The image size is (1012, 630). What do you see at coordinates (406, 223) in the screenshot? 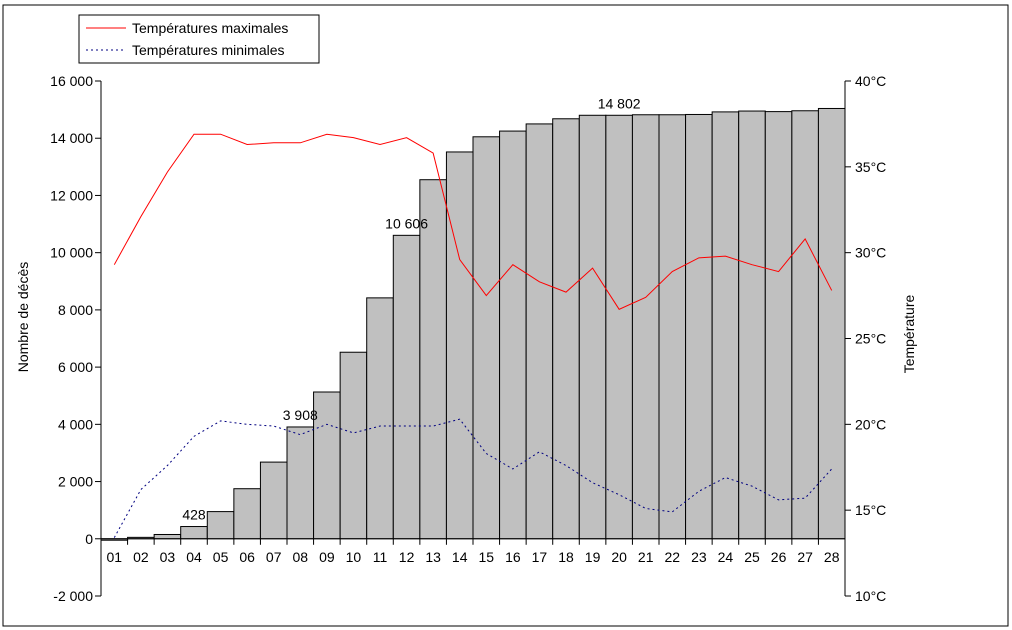
I see `data-label-12: 10 606` at bounding box center [406, 223].